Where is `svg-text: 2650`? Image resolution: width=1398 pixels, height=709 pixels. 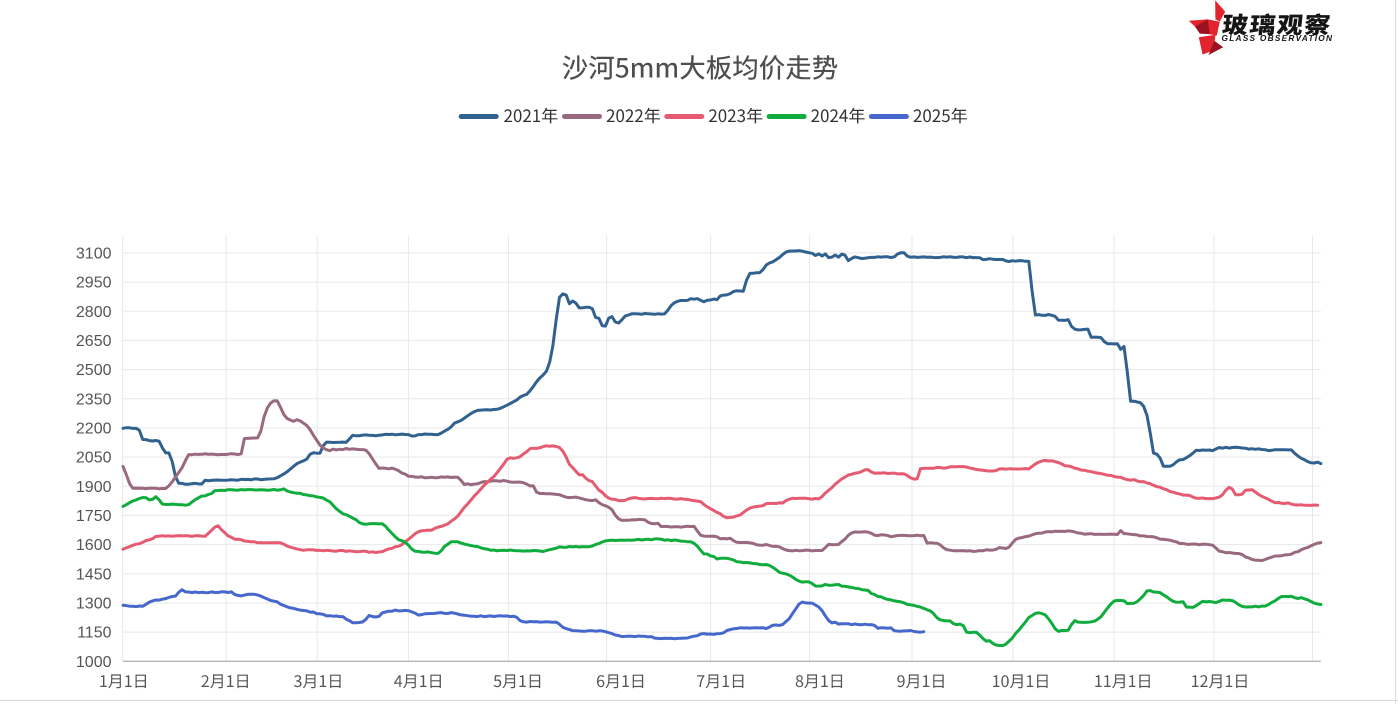 svg-text: 2650 is located at coordinates (94, 341).